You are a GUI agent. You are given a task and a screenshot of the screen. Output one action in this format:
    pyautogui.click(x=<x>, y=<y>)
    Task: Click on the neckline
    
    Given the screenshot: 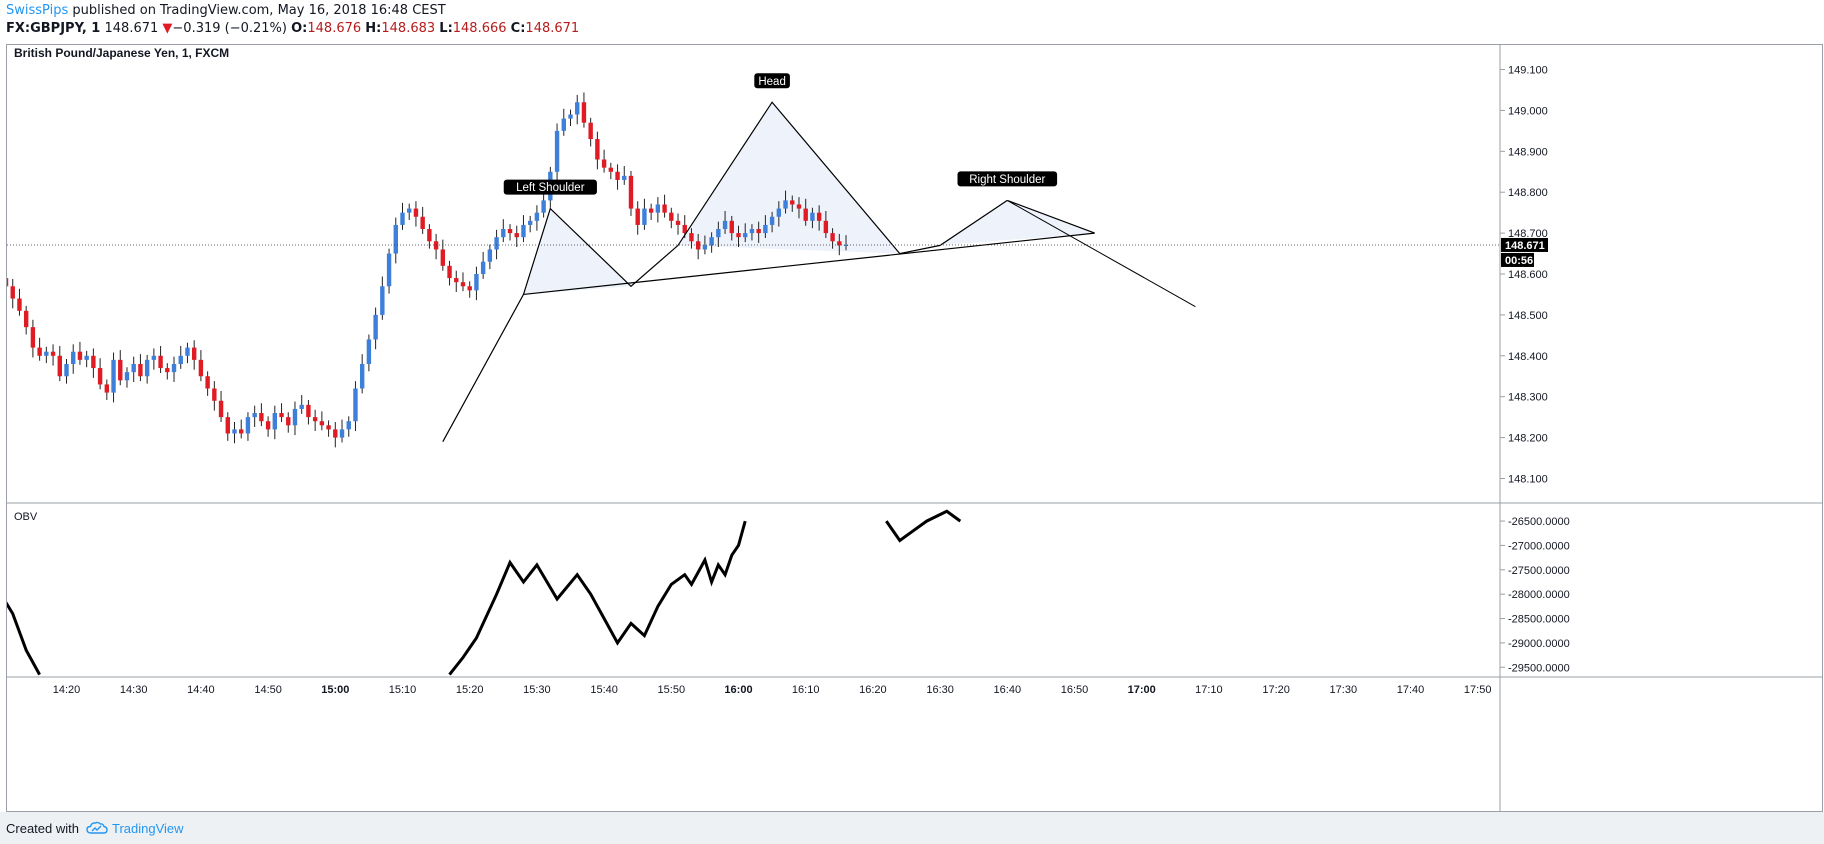 What is the action you would take?
    pyautogui.click(x=809, y=264)
    